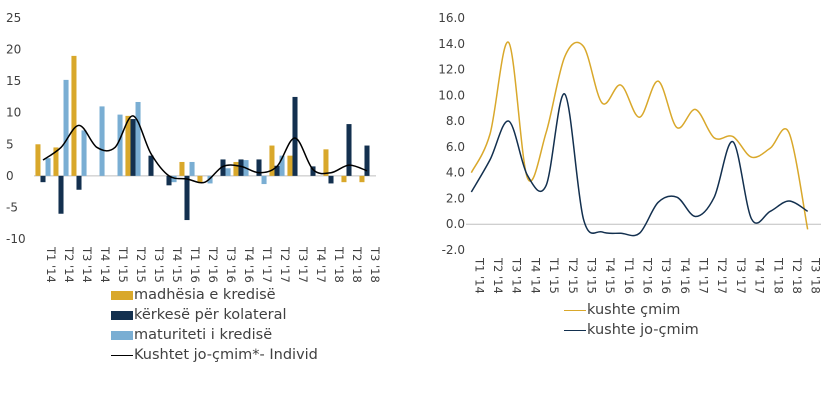 The height and width of the screenshot is (399, 829). What do you see at coordinates (455, 147) in the screenshot?
I see `y-tick-label: 6.0` at bounding box center [455, 147].